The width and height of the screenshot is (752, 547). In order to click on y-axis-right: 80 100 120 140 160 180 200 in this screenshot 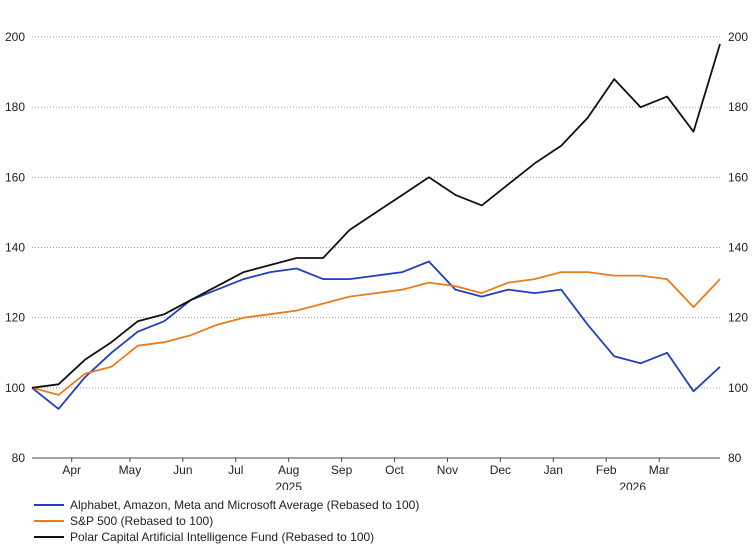, I will do `click(738, 247)`.